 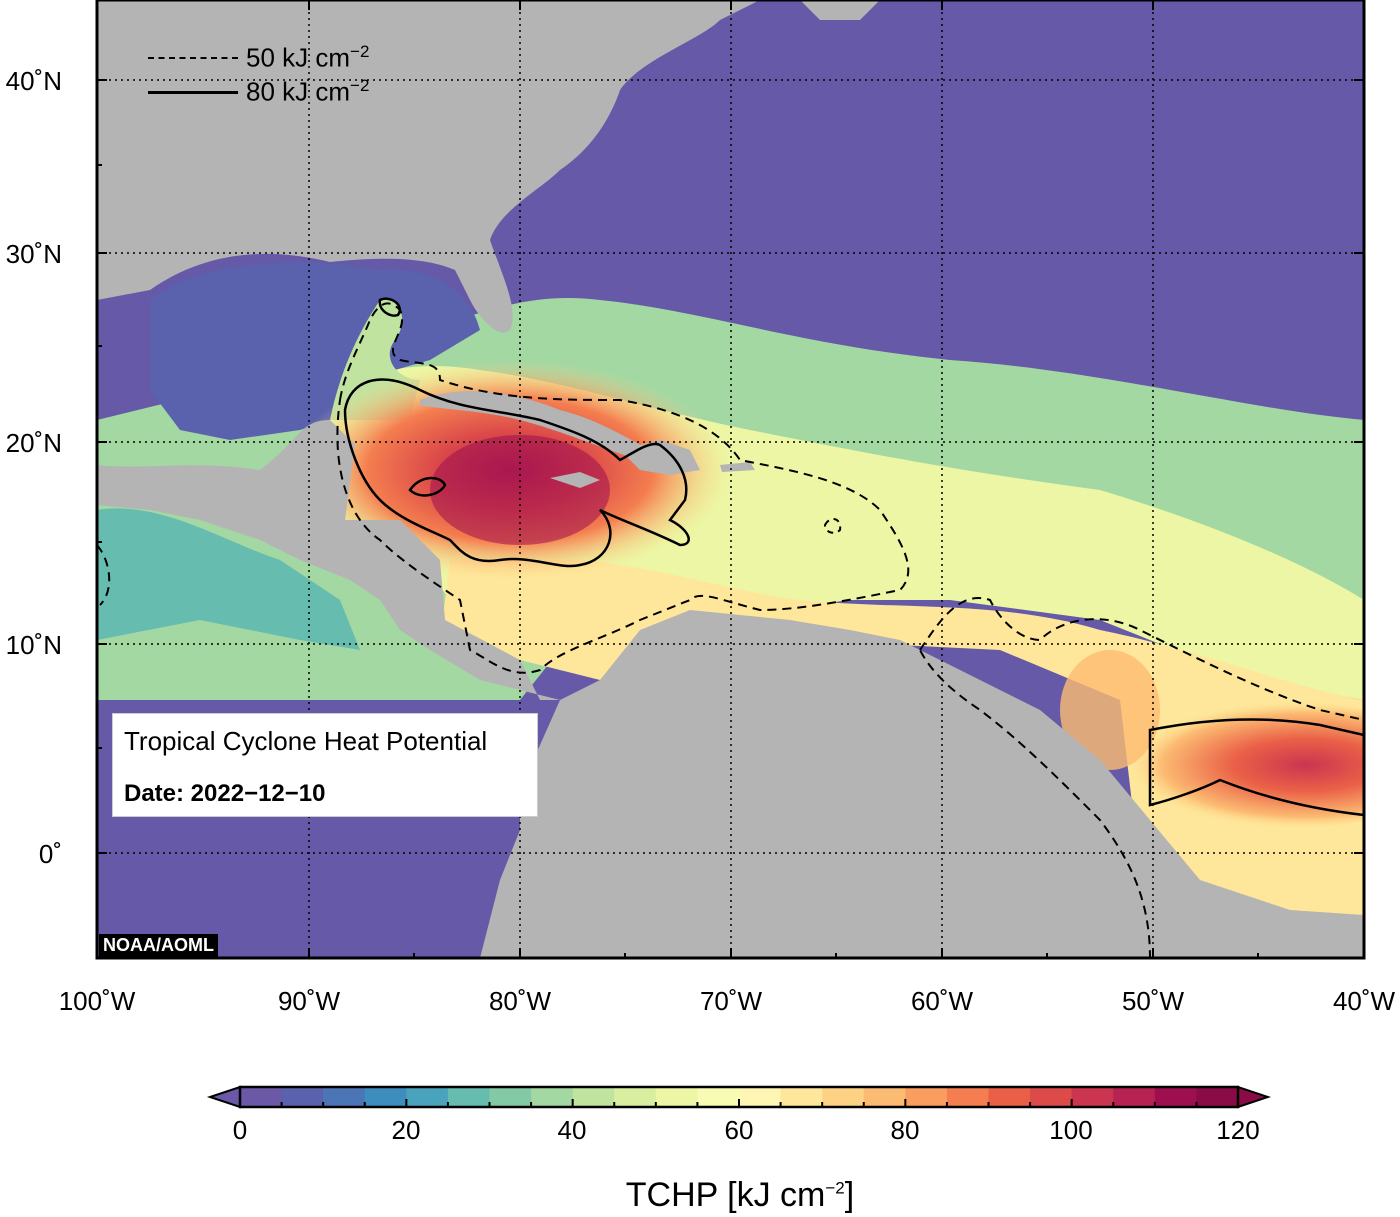 What do you see at coordinates (1153, 1001) in the screenshot?
I see `lon-label-50w: 50˚W` at bounding box center [1153, 1001].